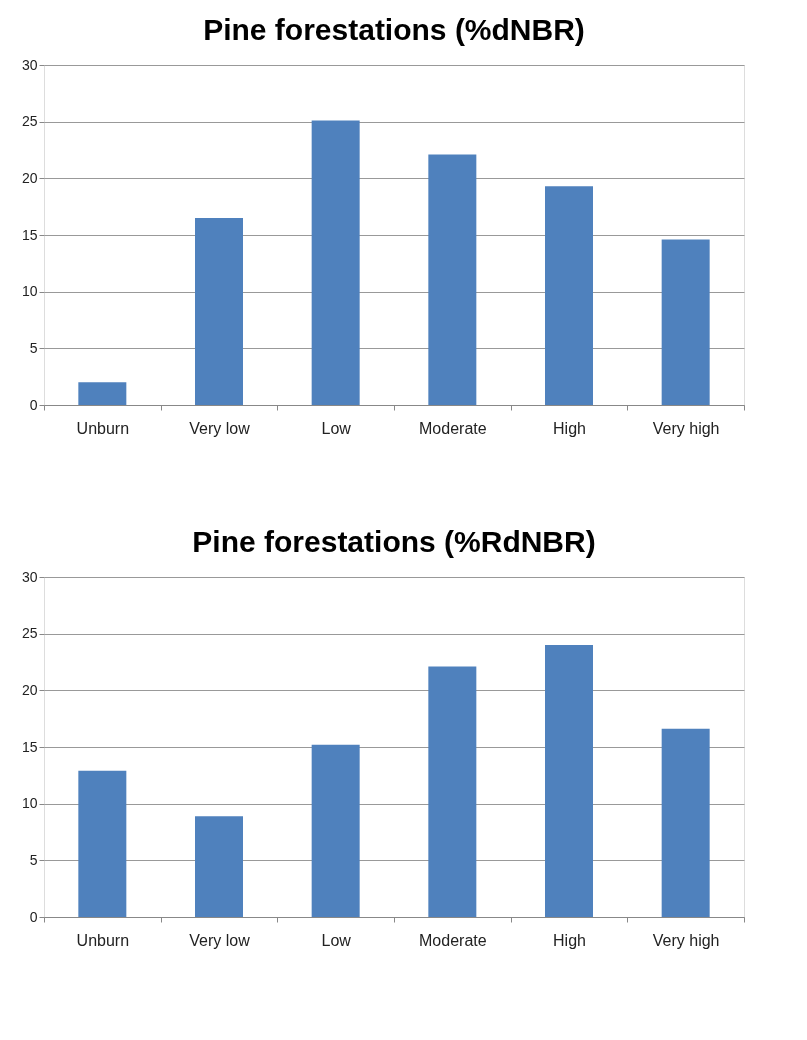 This screenshot has width=807, height=1040. Describe the element at coordinates (394, 29) in the screenshot. I see `chart-title: Pine forestations (%dNBR)` at that location.